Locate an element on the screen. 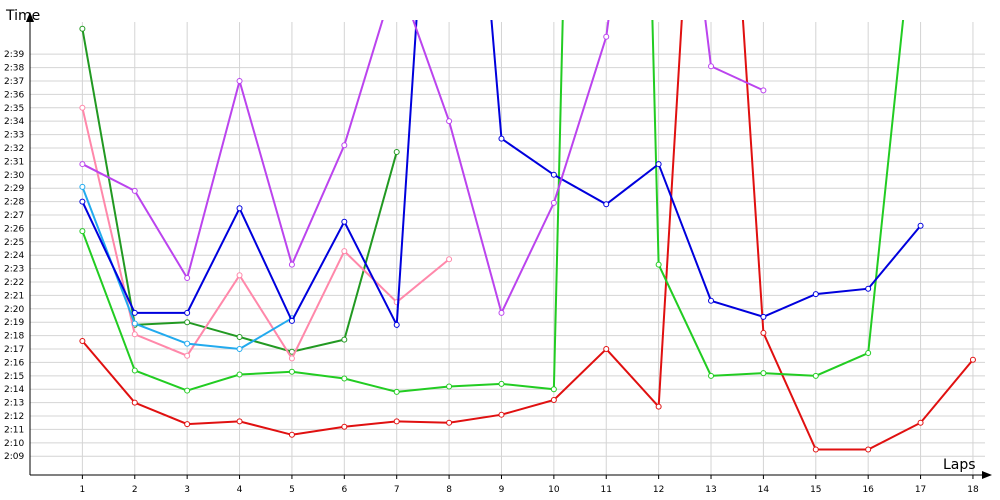 Image resolution: width=1000 pixels, height=500 pixels. y-tick-label: 2:30 is located at coordinates (14, 176).